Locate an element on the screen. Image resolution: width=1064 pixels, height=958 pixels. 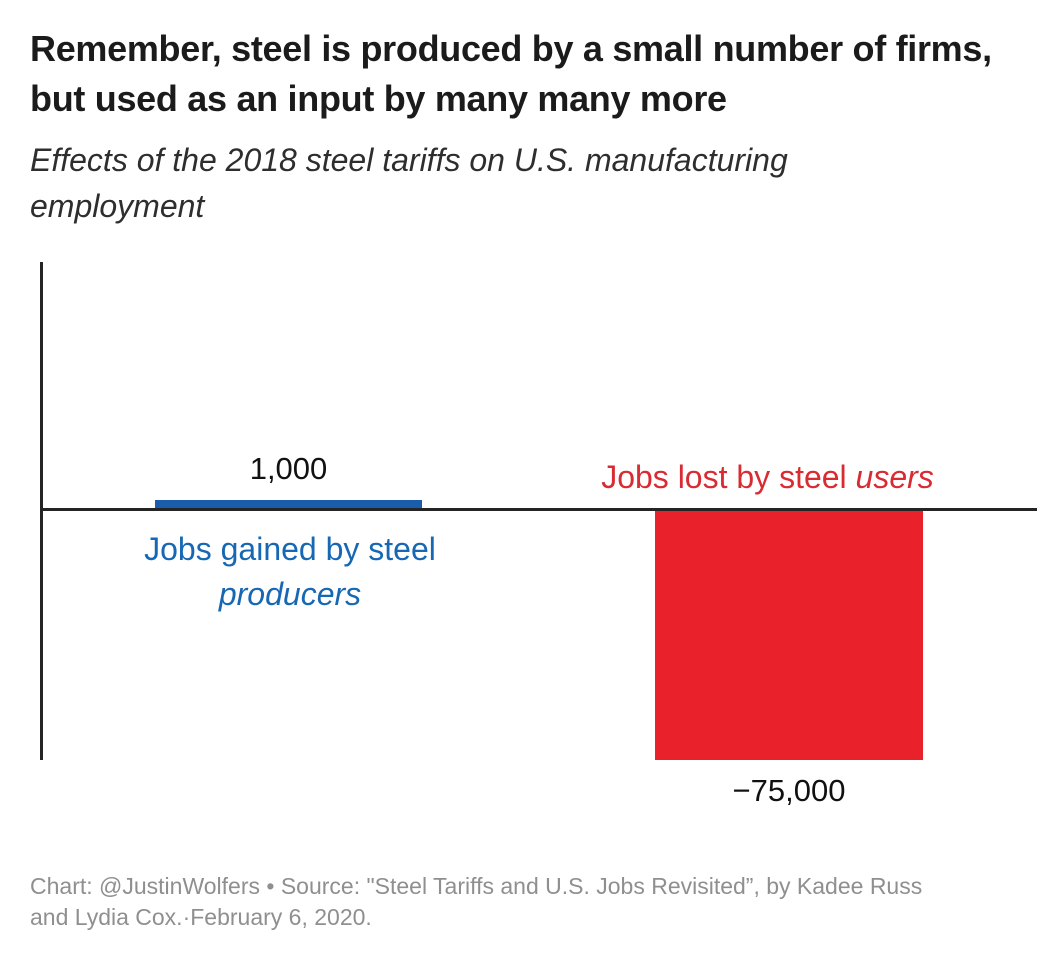
users-value-label: −75,000 is located at coordinates (789, 790).